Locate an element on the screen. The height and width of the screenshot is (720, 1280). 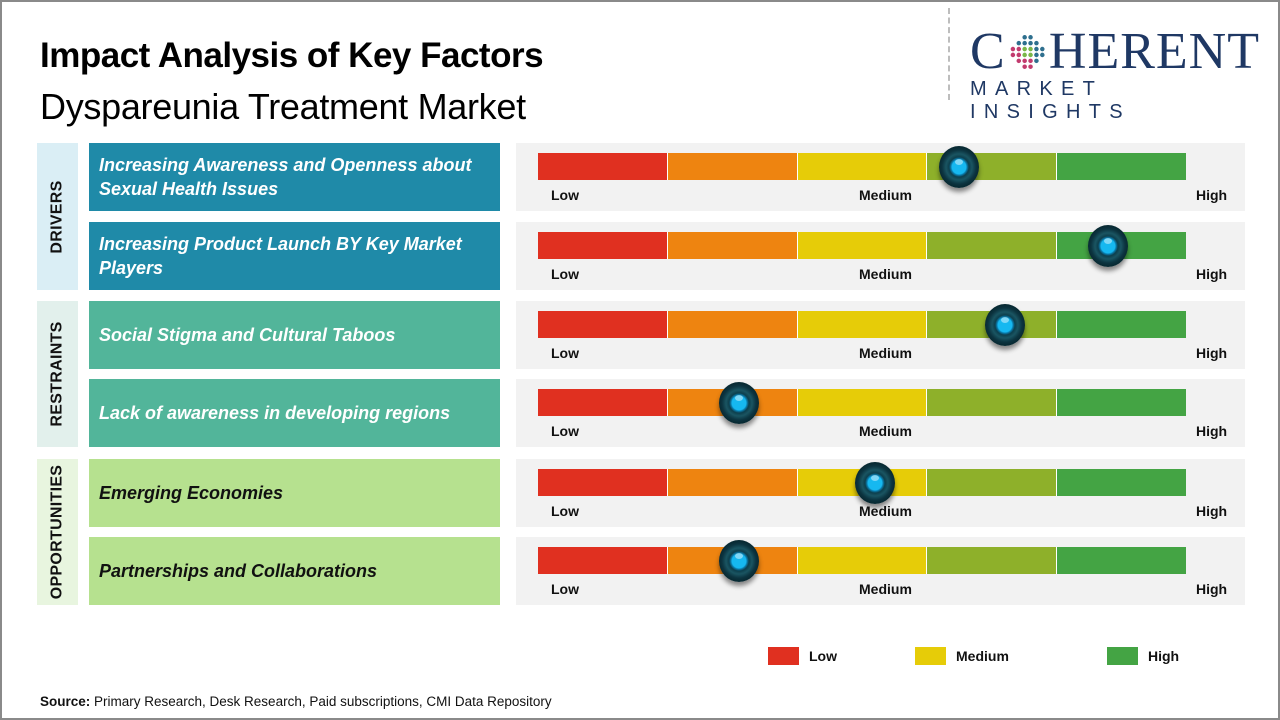
company-logo: C HERENT MARKET INSIGHTS is located at coordinates (1115, 73).